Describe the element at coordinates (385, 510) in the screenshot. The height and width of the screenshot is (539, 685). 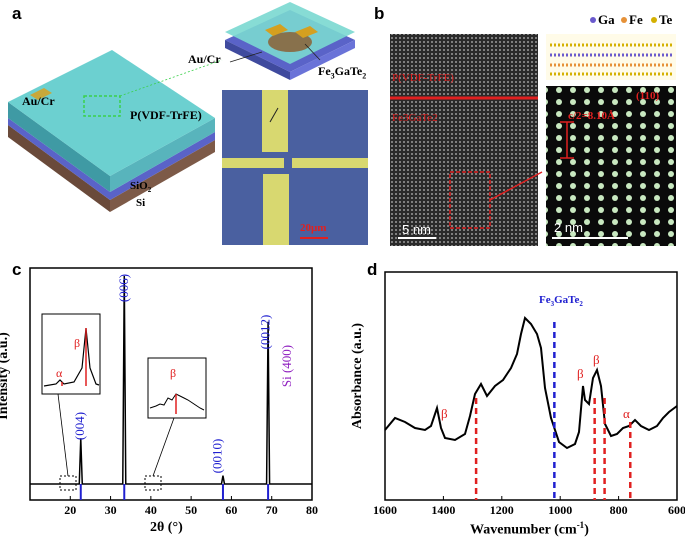
I see `ftir-tick-label: 1600` at that location.